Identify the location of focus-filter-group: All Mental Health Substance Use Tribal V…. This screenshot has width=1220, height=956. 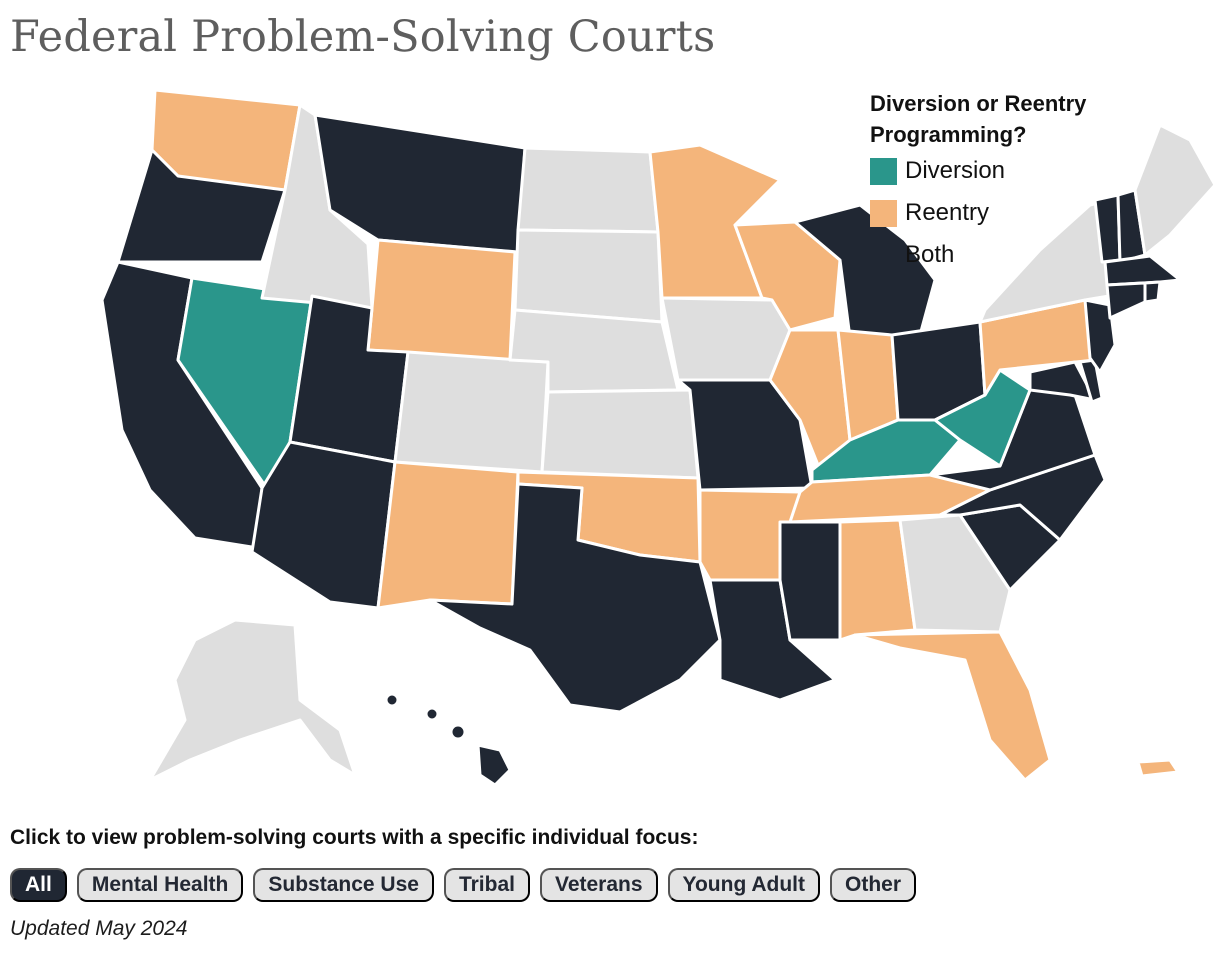
(463, 885).